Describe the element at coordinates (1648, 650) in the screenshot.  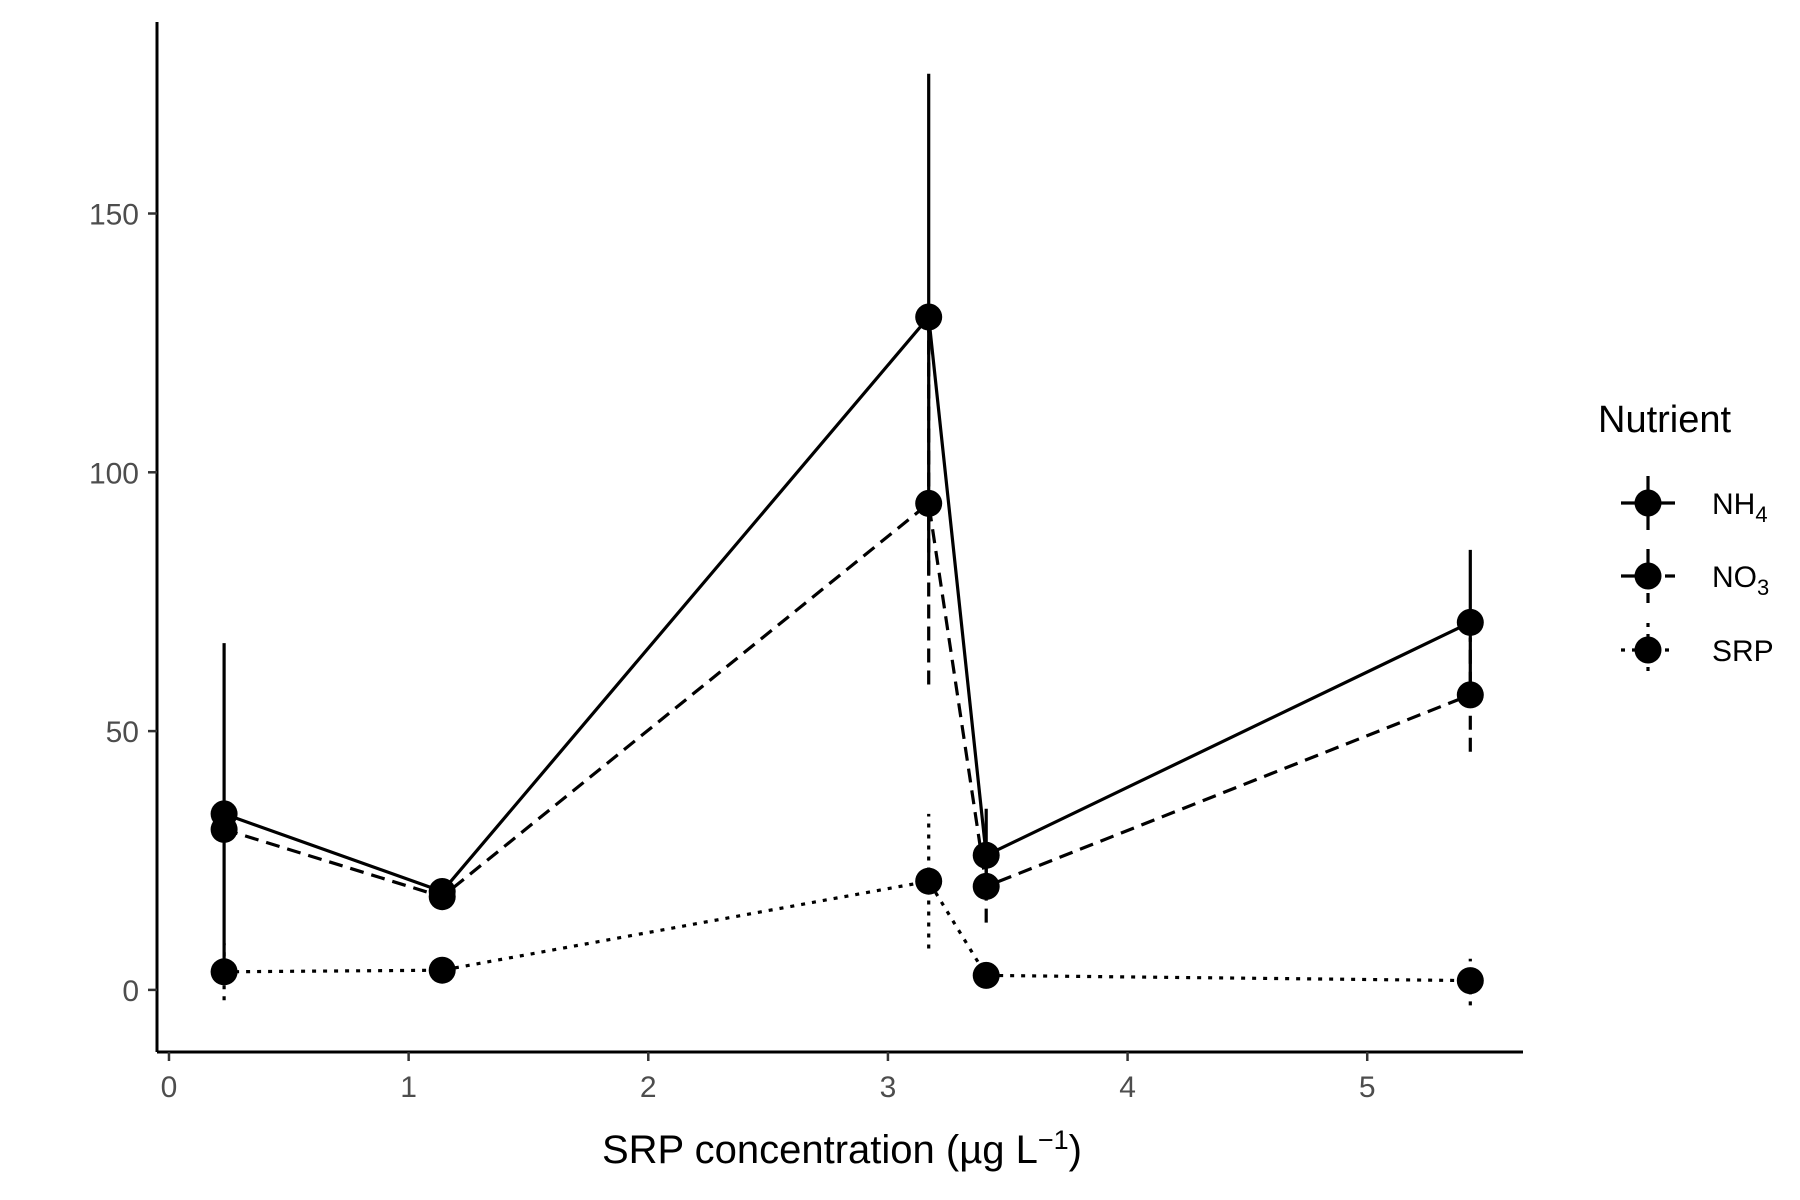
I see `legend-key-point-srp` at that location.